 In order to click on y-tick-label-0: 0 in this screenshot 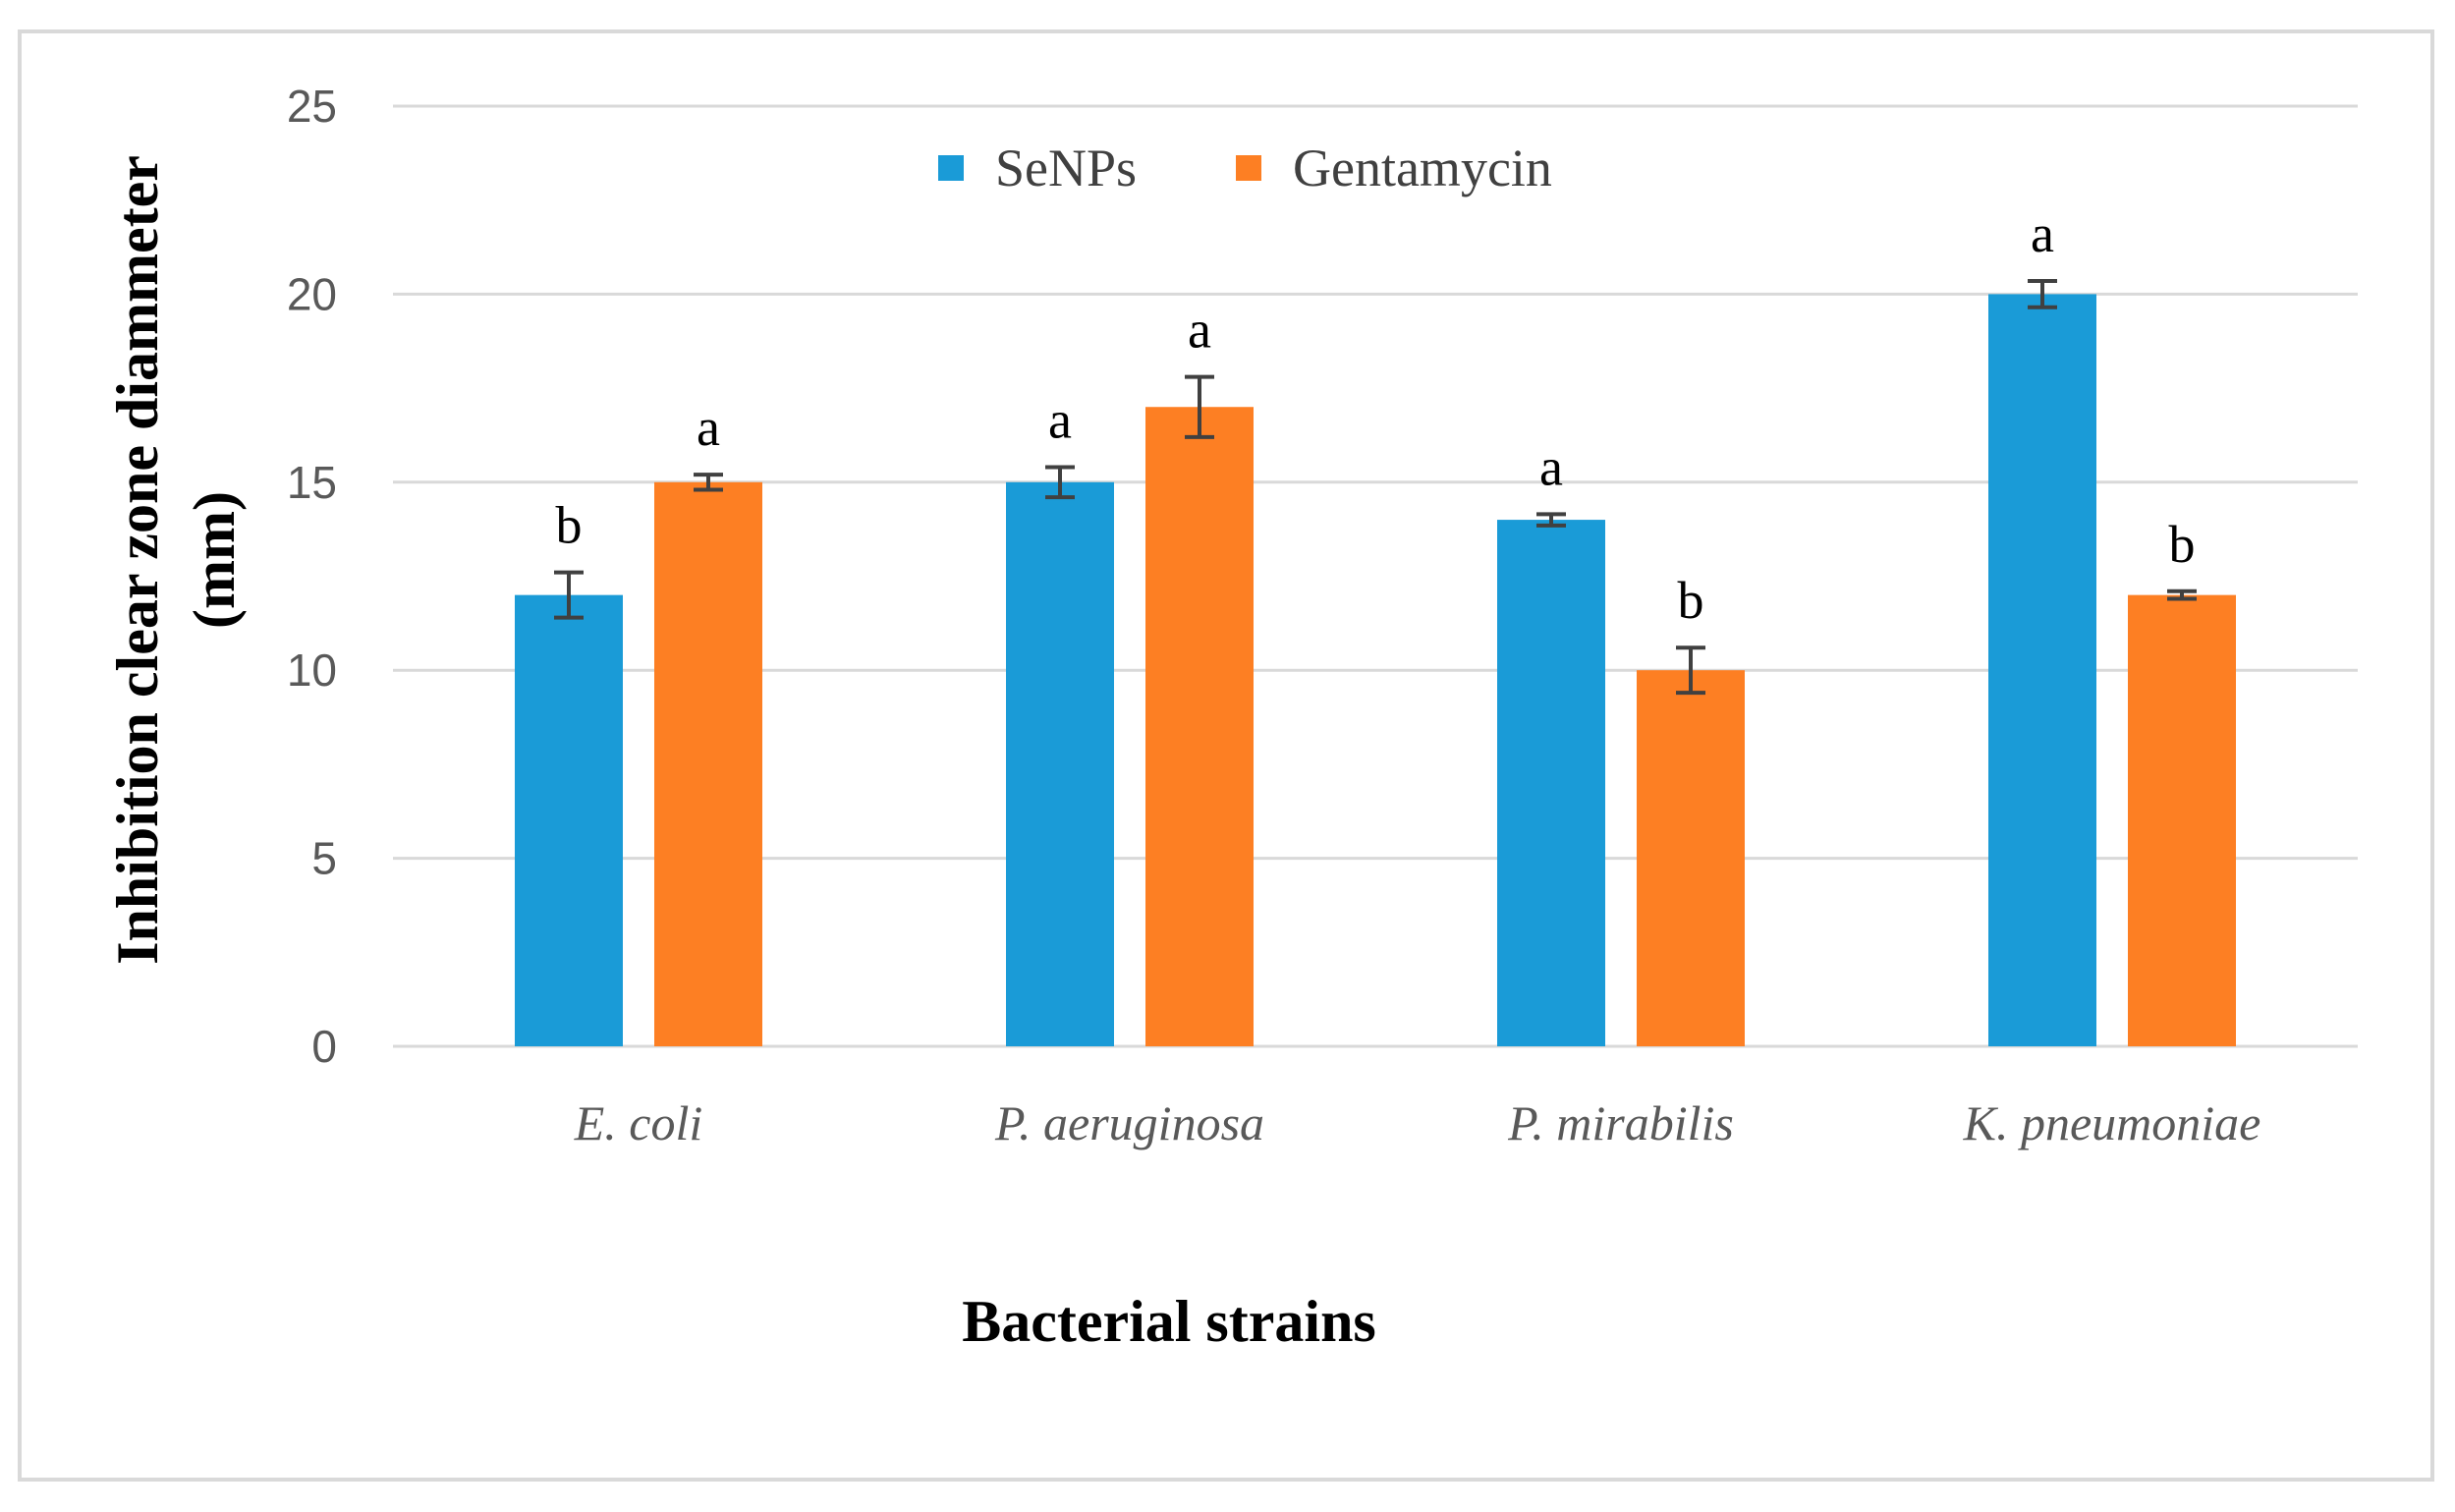, I will do `click(324, 1046)`.